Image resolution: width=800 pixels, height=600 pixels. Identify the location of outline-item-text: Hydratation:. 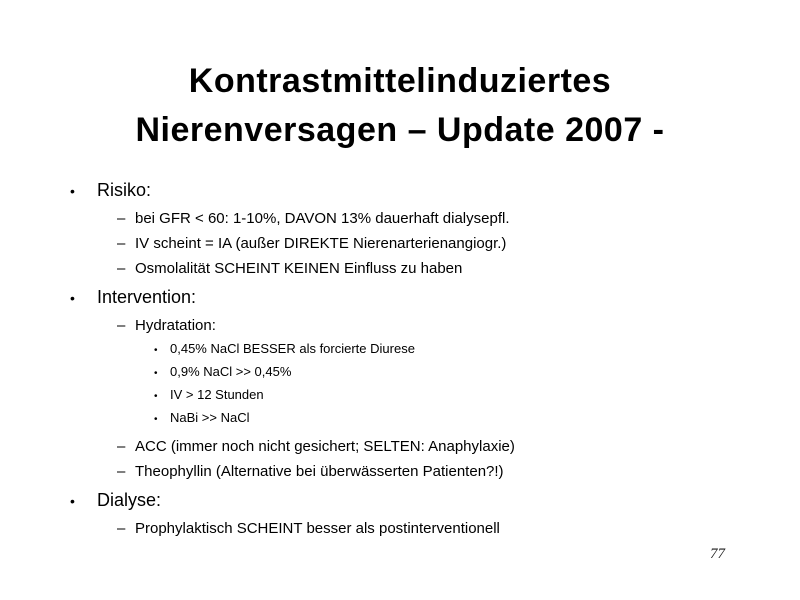
(175, 325).